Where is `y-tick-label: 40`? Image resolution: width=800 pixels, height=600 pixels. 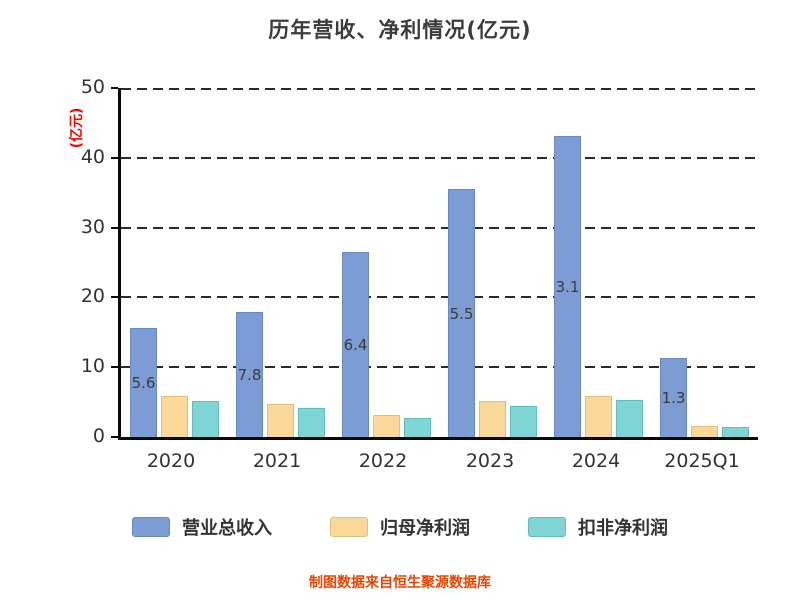 y-tick-label: 40 is located at coordinates (92, 156).